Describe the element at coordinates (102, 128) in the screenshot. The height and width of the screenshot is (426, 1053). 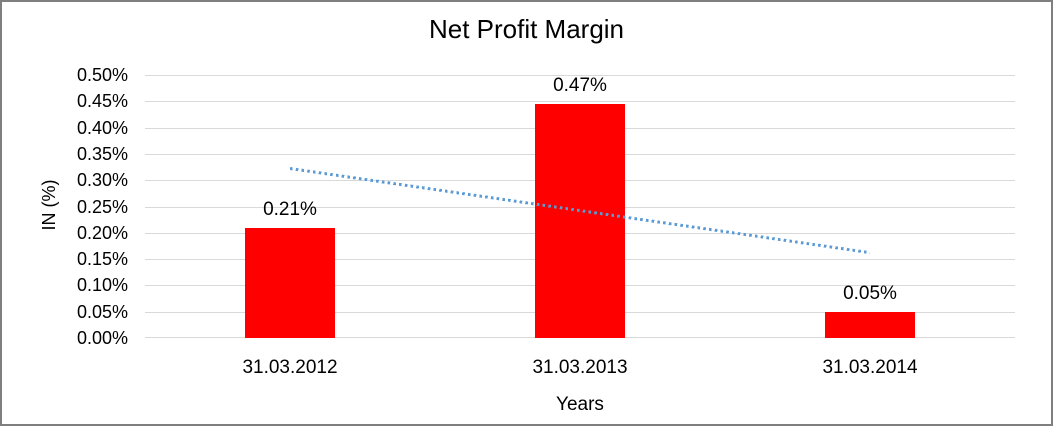
I see `y-axis-tick-label: 0.40%` at that location.